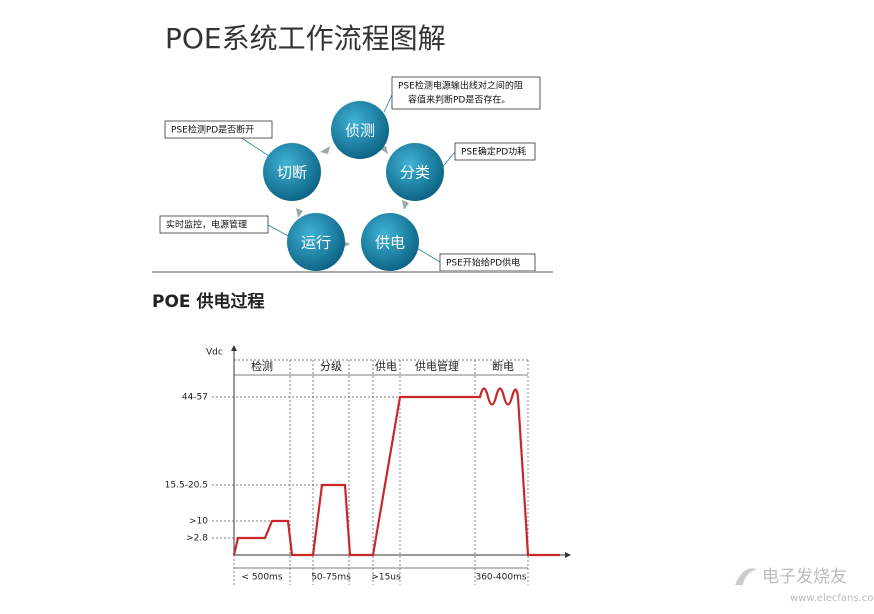 The height and width of the screenshot is (614, 874). I want to click on level-label: 44-57, so click(195, 398).